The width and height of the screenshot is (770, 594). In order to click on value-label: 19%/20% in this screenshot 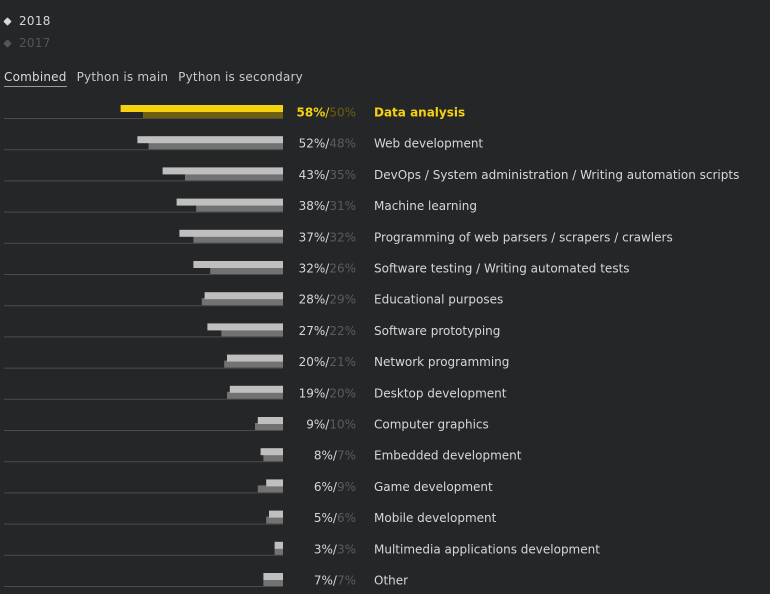, I will do `click(327, 393)`.